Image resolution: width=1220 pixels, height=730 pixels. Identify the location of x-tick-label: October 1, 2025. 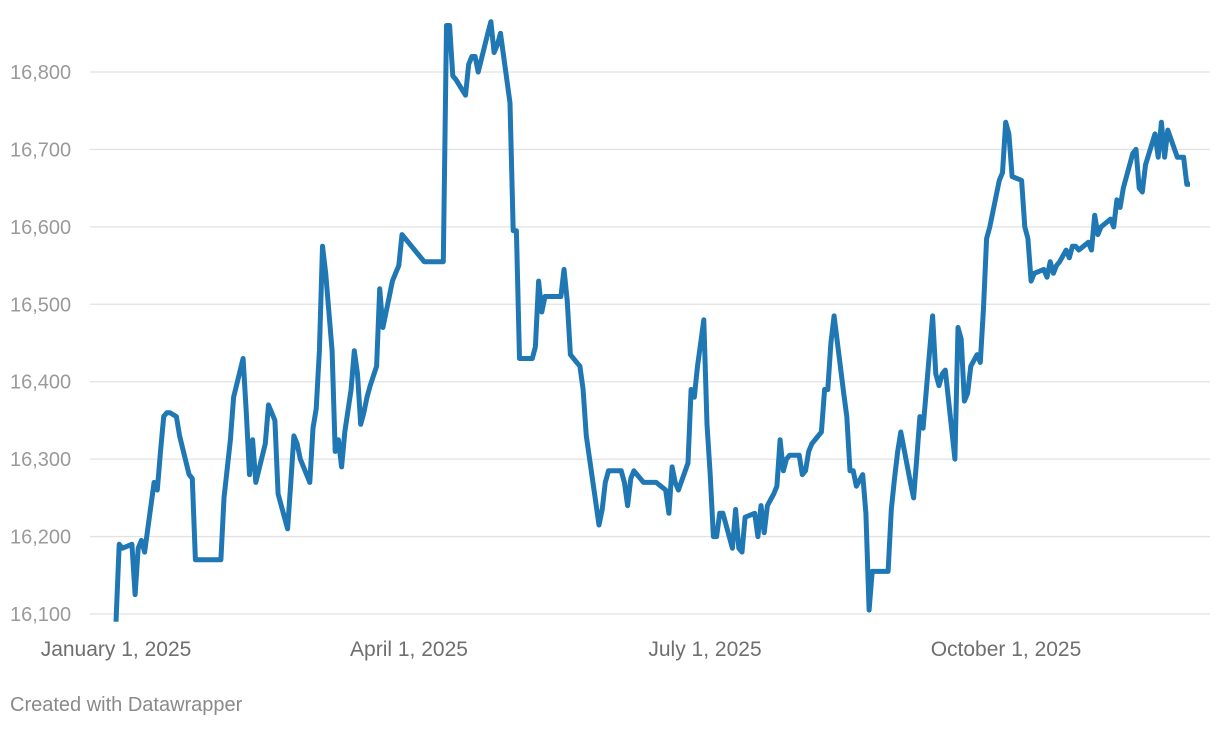
(1006, 649).